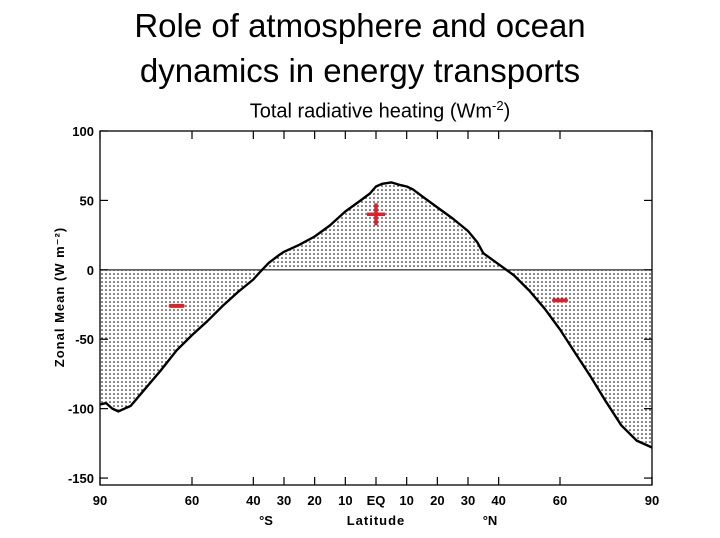 This screenshot has height=538, width=720. Describe the element at coordinates (376, 520) in the screenshot. I see `x-axis-label: Latitude` at that location.